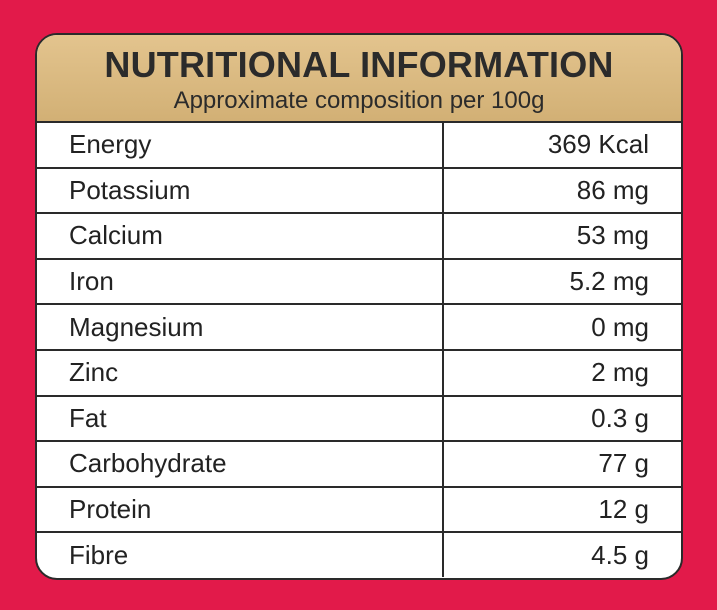  Describe the element at coordinates (562, 236) in the screenshot. I see `nutrient-value: 53 mg` at that location.